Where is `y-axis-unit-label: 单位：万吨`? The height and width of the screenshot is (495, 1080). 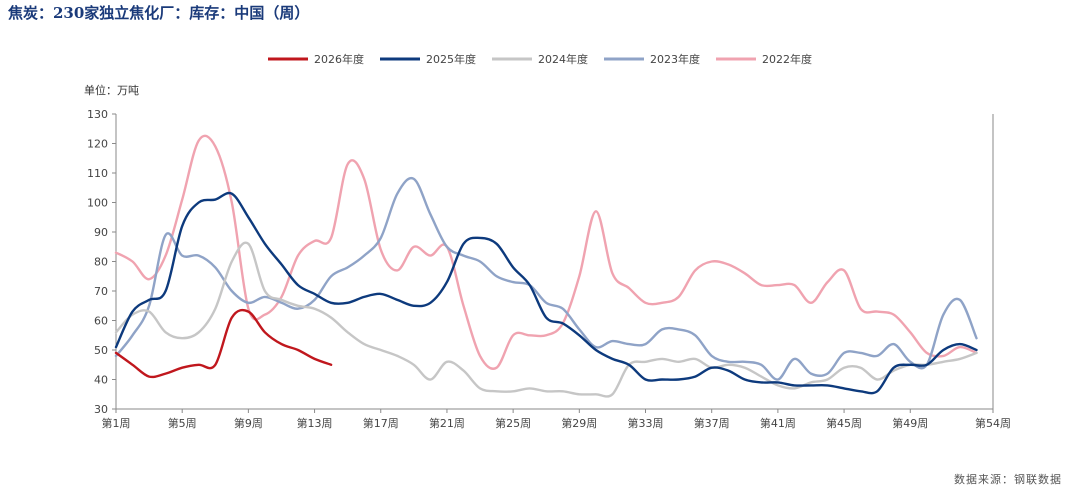
y-axis-unit-label: 单位：万吨 is located at coordinates (111, 90).